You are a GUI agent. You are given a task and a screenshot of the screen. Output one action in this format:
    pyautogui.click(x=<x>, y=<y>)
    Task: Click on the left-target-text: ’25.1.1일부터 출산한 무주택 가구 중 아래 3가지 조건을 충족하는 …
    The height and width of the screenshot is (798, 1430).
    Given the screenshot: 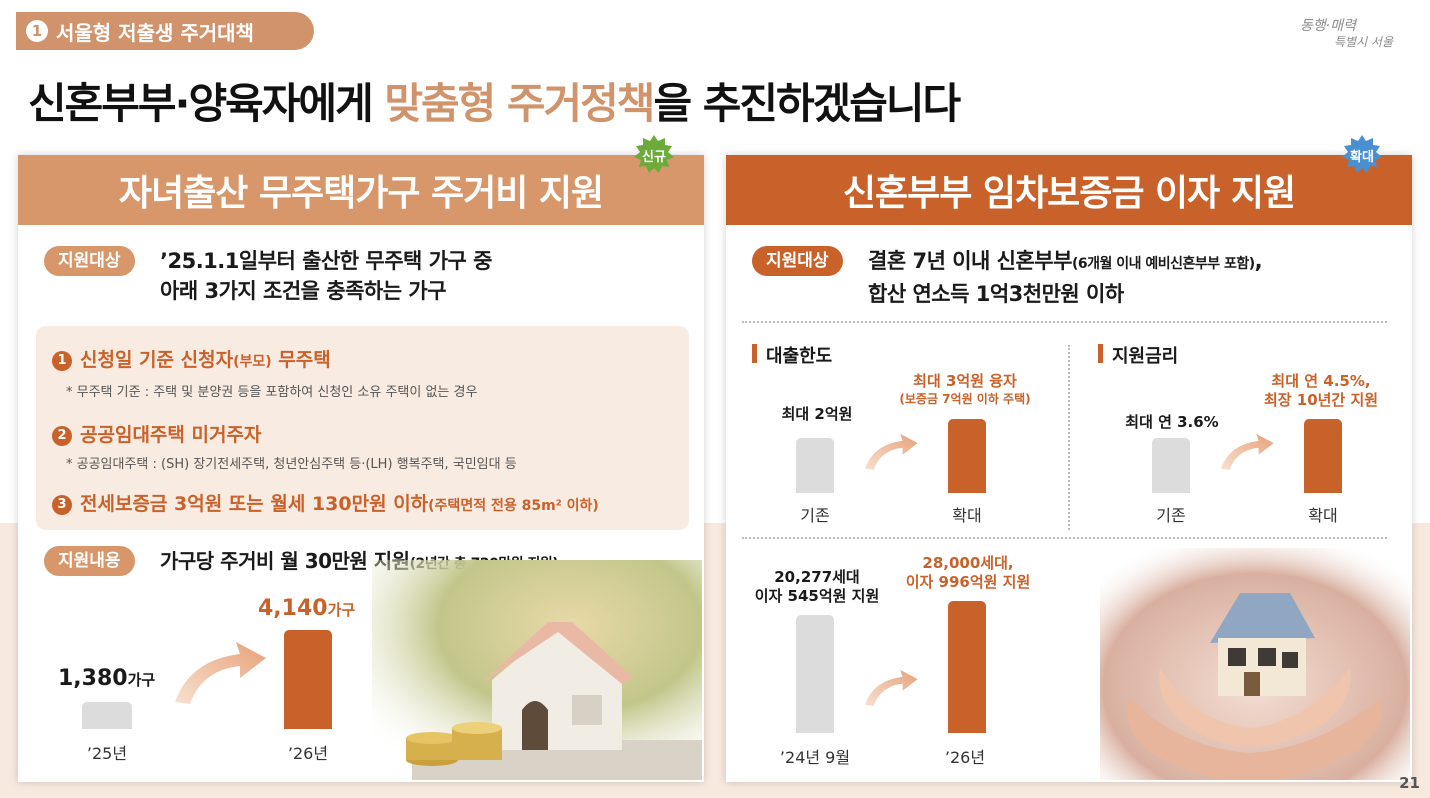 What is the action you would take?
    pyautogui.click(x=326, y=276)
    